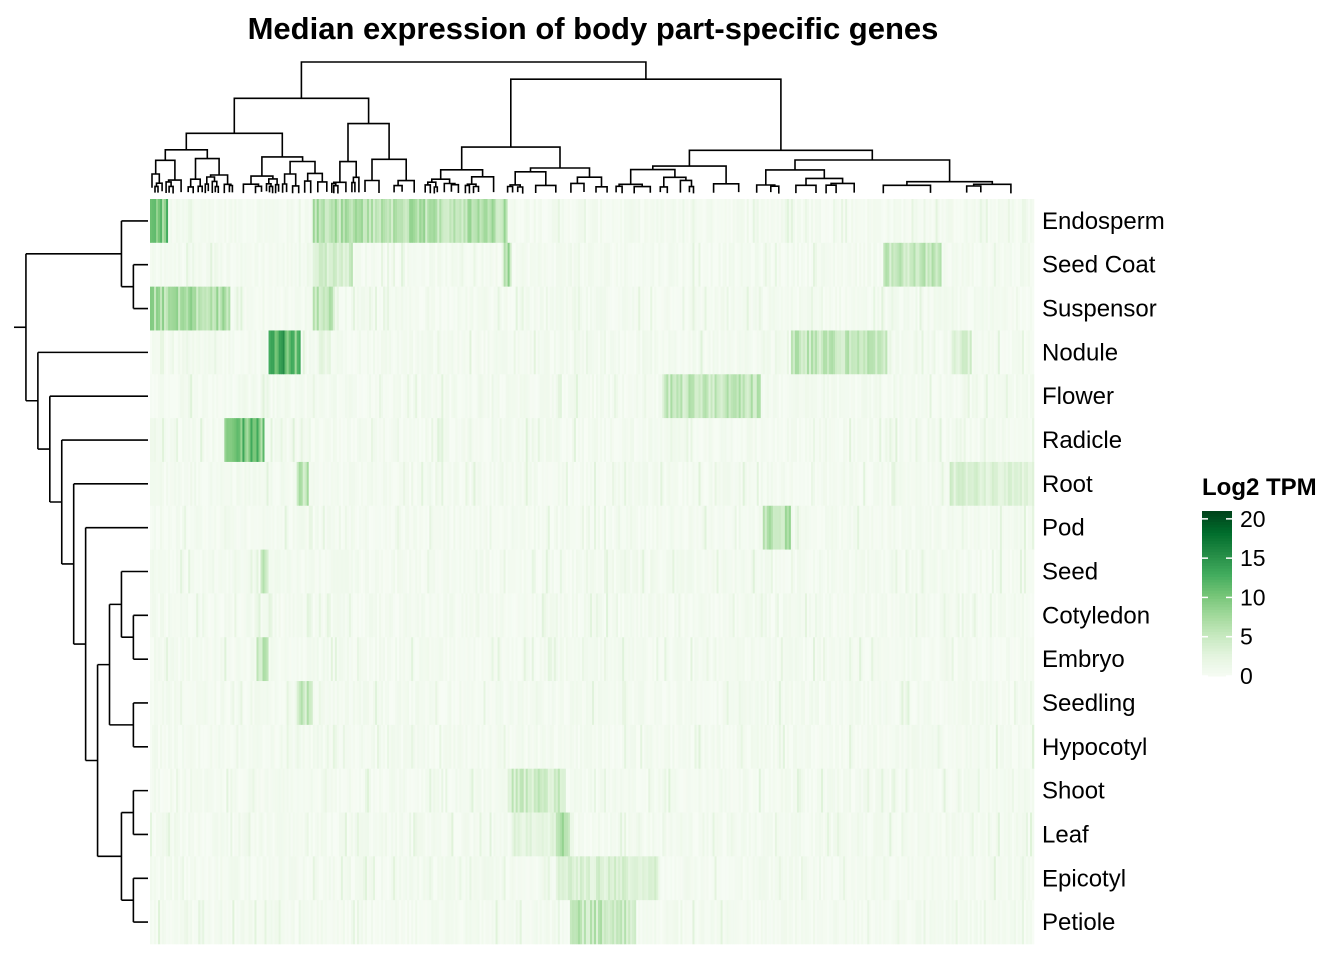  Describe the element at coordinates (372, 186) in the screenshot. I see `column-dendrogram-branch` at that location.